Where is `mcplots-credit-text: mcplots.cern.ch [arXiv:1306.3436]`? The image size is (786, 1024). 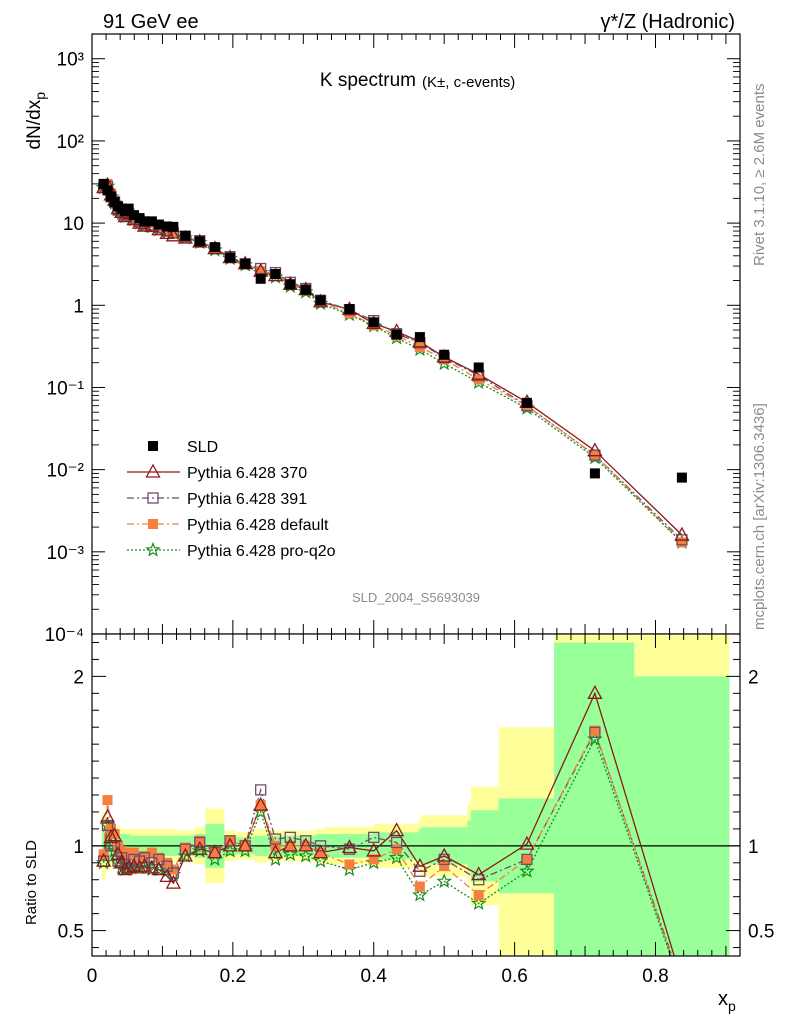
mcplots-credit-text: mcplots.cern.ch [arXiv:1306.3436] is located at coordinates (759, 516).